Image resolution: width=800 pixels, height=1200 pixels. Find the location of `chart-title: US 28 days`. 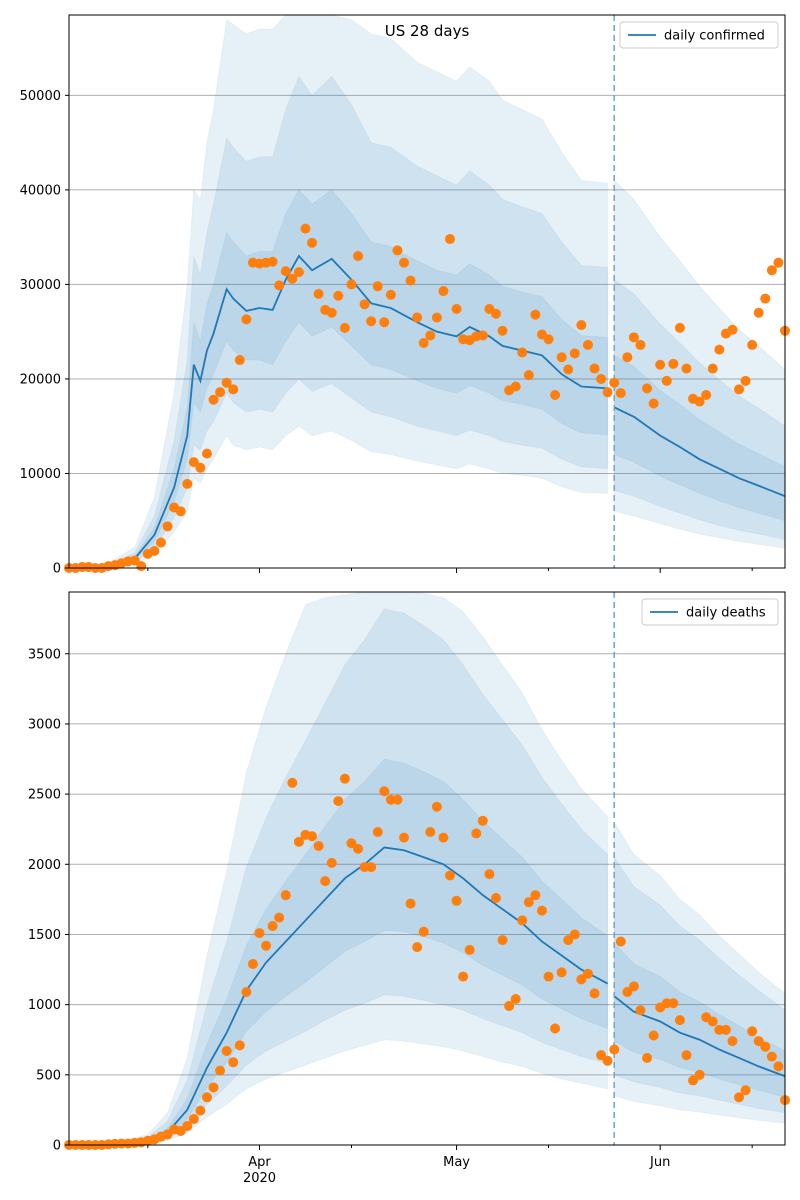

chart-title: US 28 days is located at coordinates (427, 31).